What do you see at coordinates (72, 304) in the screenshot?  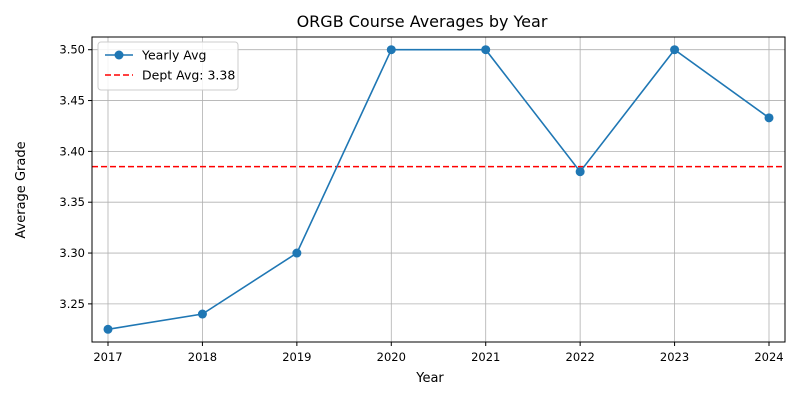 I see `y-tick-label: 3.25` at bounding box center [72, 304].